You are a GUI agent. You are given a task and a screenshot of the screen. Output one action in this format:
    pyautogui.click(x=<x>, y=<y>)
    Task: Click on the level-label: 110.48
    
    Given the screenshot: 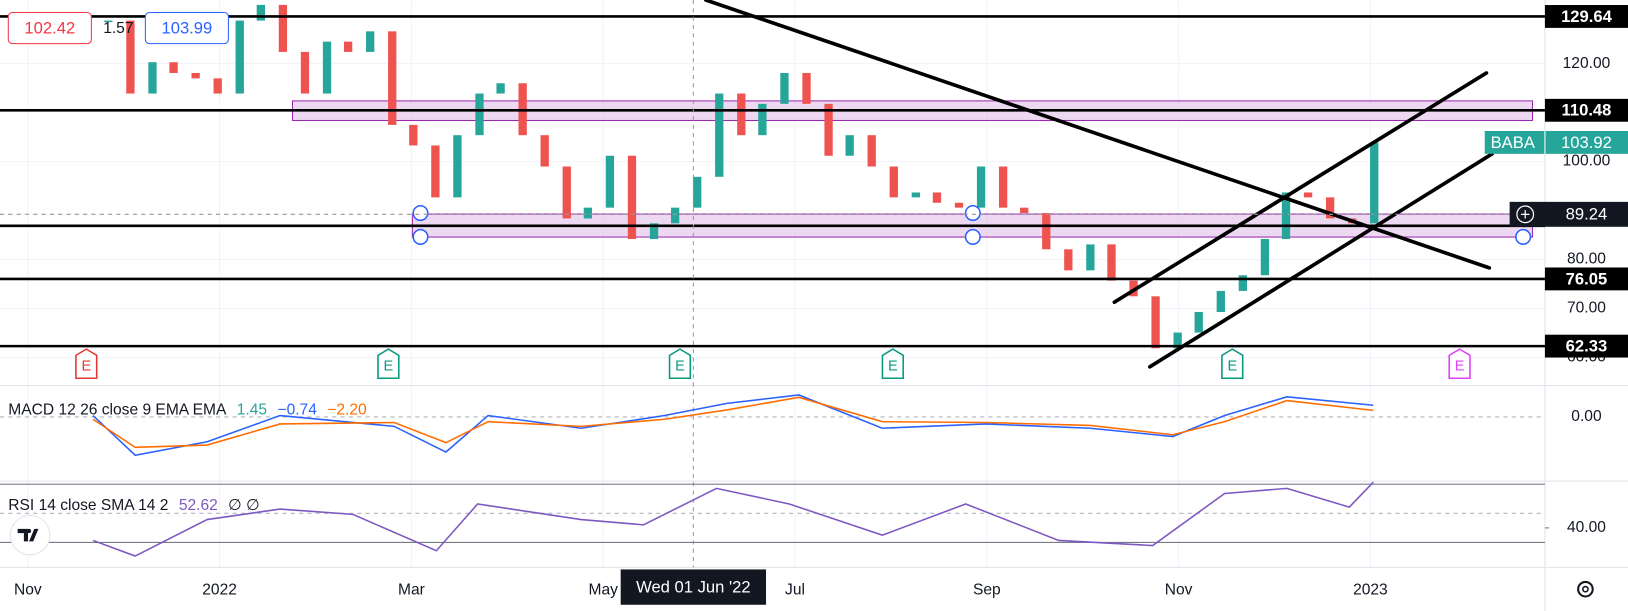 What is the action you would take?
    pyautogui.click(x=1587, y=110)
    